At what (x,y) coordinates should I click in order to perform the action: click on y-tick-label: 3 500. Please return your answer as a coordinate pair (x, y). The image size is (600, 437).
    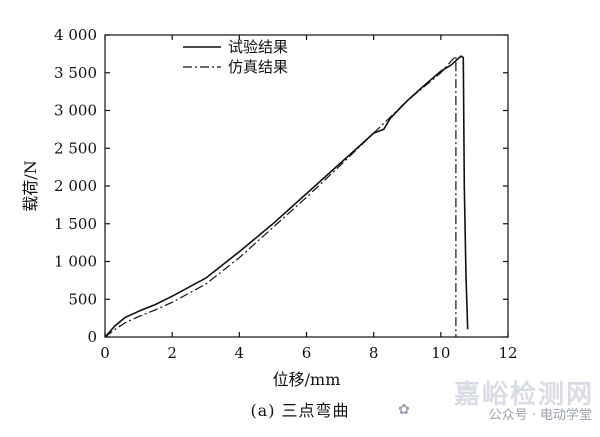
    Looking at the image, I should click on (75, 73).